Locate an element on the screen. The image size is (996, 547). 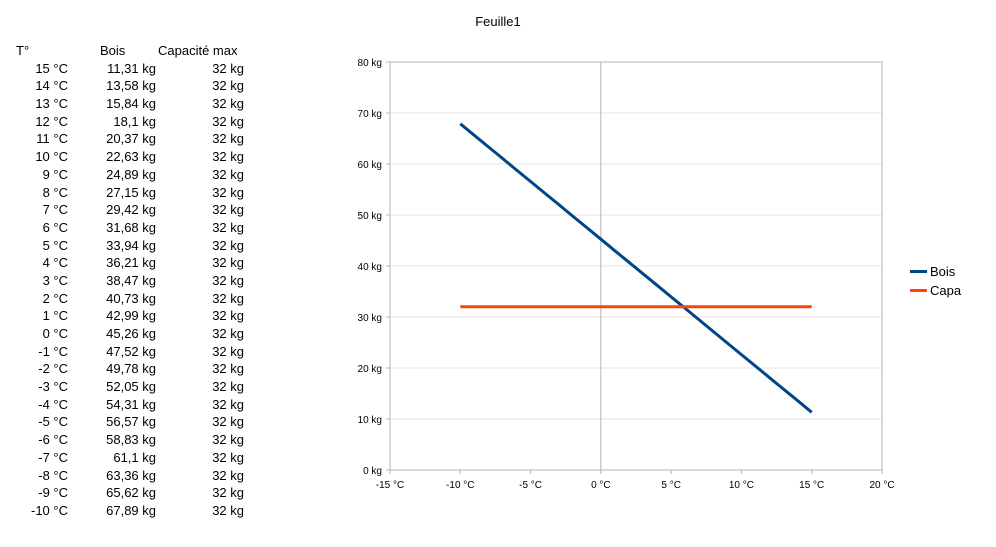
y-tick-label: 50 kg is located at coordinates (370, 216).